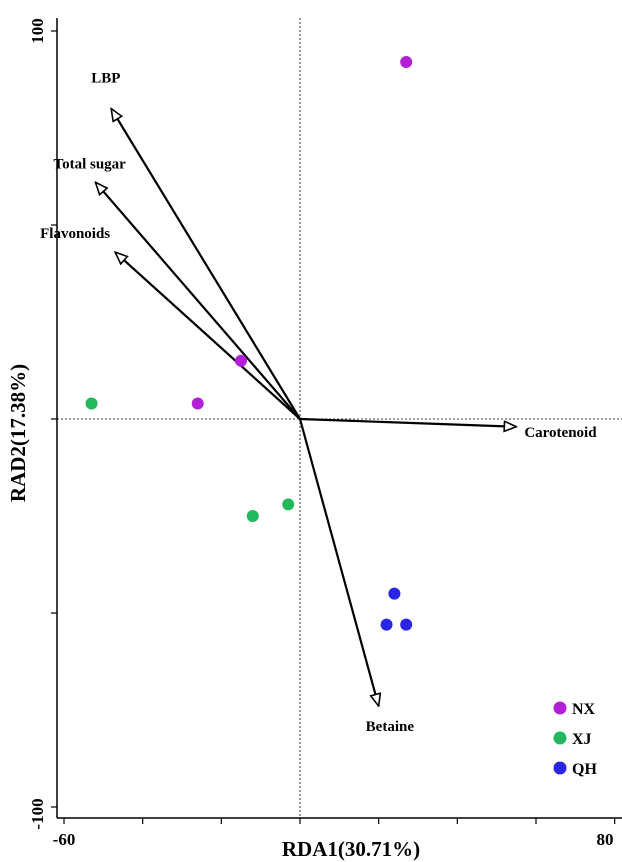 This screenshot has height=862, width=622. Describe the element at coordinates (37, 813) in the screenshot. I see `y-tick-label-min: -100` at that location.